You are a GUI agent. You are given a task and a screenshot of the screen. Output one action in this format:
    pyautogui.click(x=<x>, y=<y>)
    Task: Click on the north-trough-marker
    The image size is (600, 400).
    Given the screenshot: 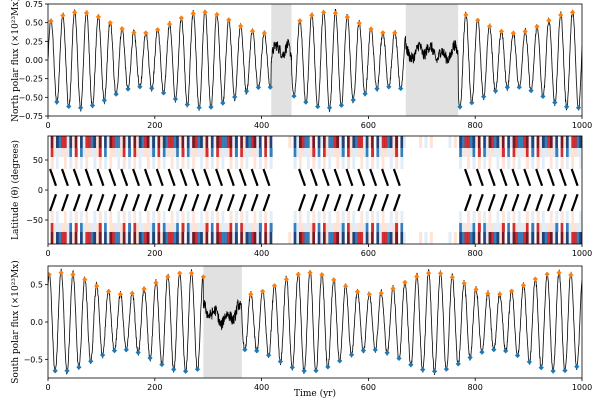 What is the action you would take?
    pyautogui.click(x=128, y=89)
    